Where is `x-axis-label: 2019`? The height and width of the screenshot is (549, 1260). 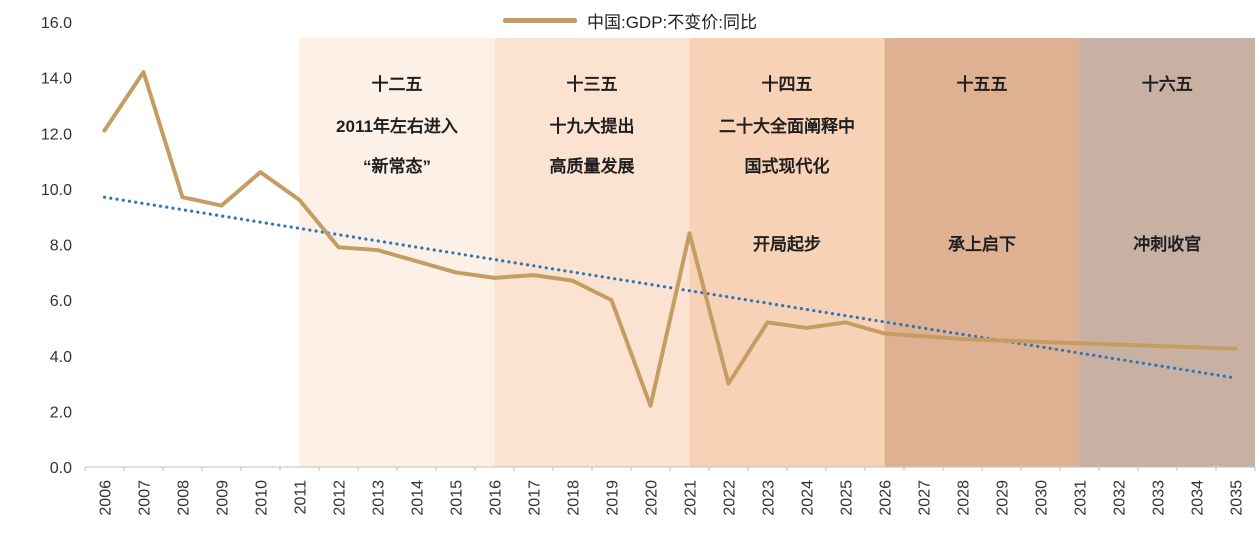
x-axis-label: 2019 is located at coordinates (613, 498).